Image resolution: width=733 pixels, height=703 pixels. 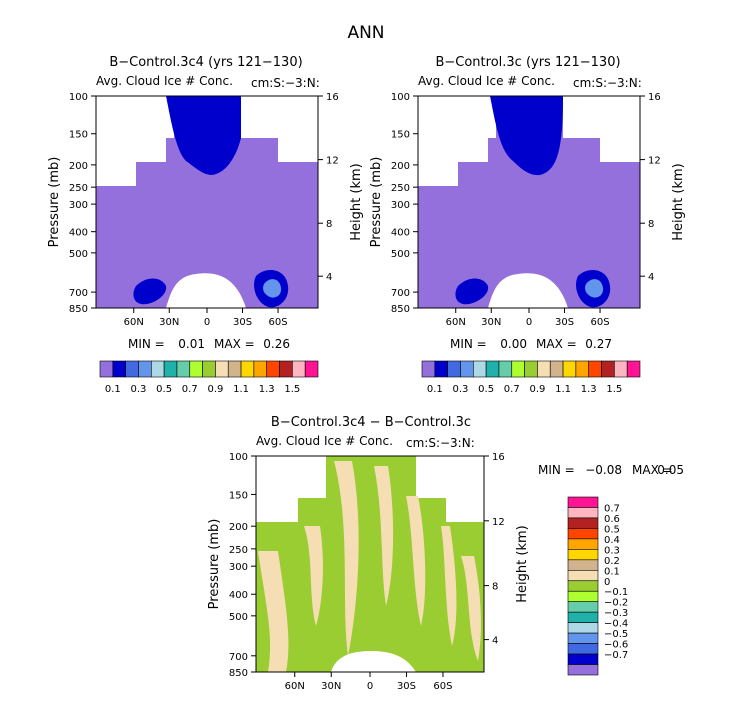 What do you see at coordinates (526, 136) in the screenshot?
I see `region-high-contour-top` at bounding box center [526, 136].